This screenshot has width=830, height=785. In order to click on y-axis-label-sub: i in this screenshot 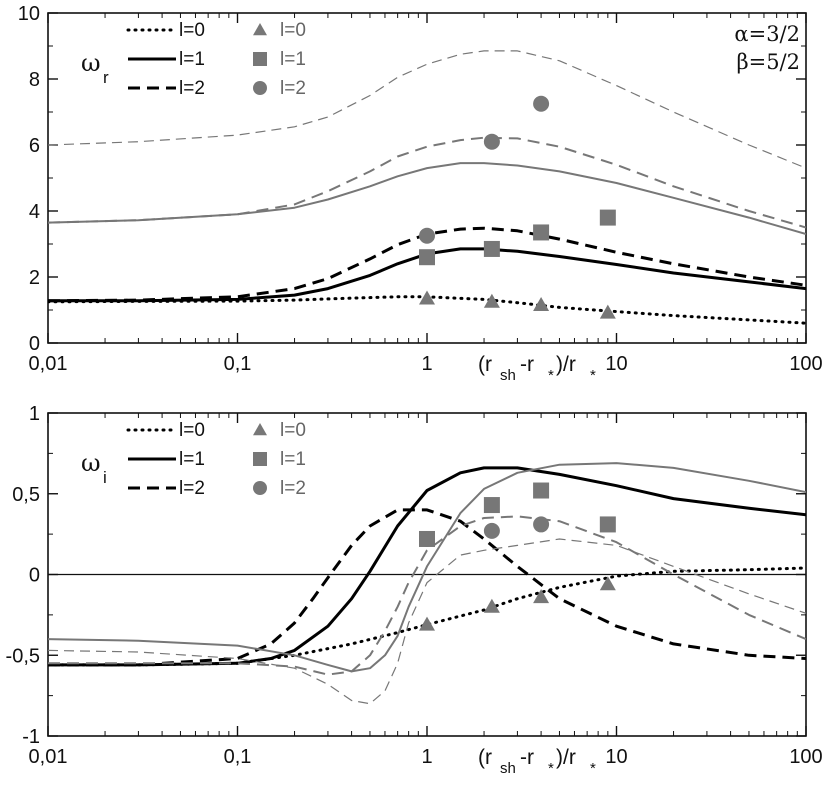, I will do `click(105, 477)`.